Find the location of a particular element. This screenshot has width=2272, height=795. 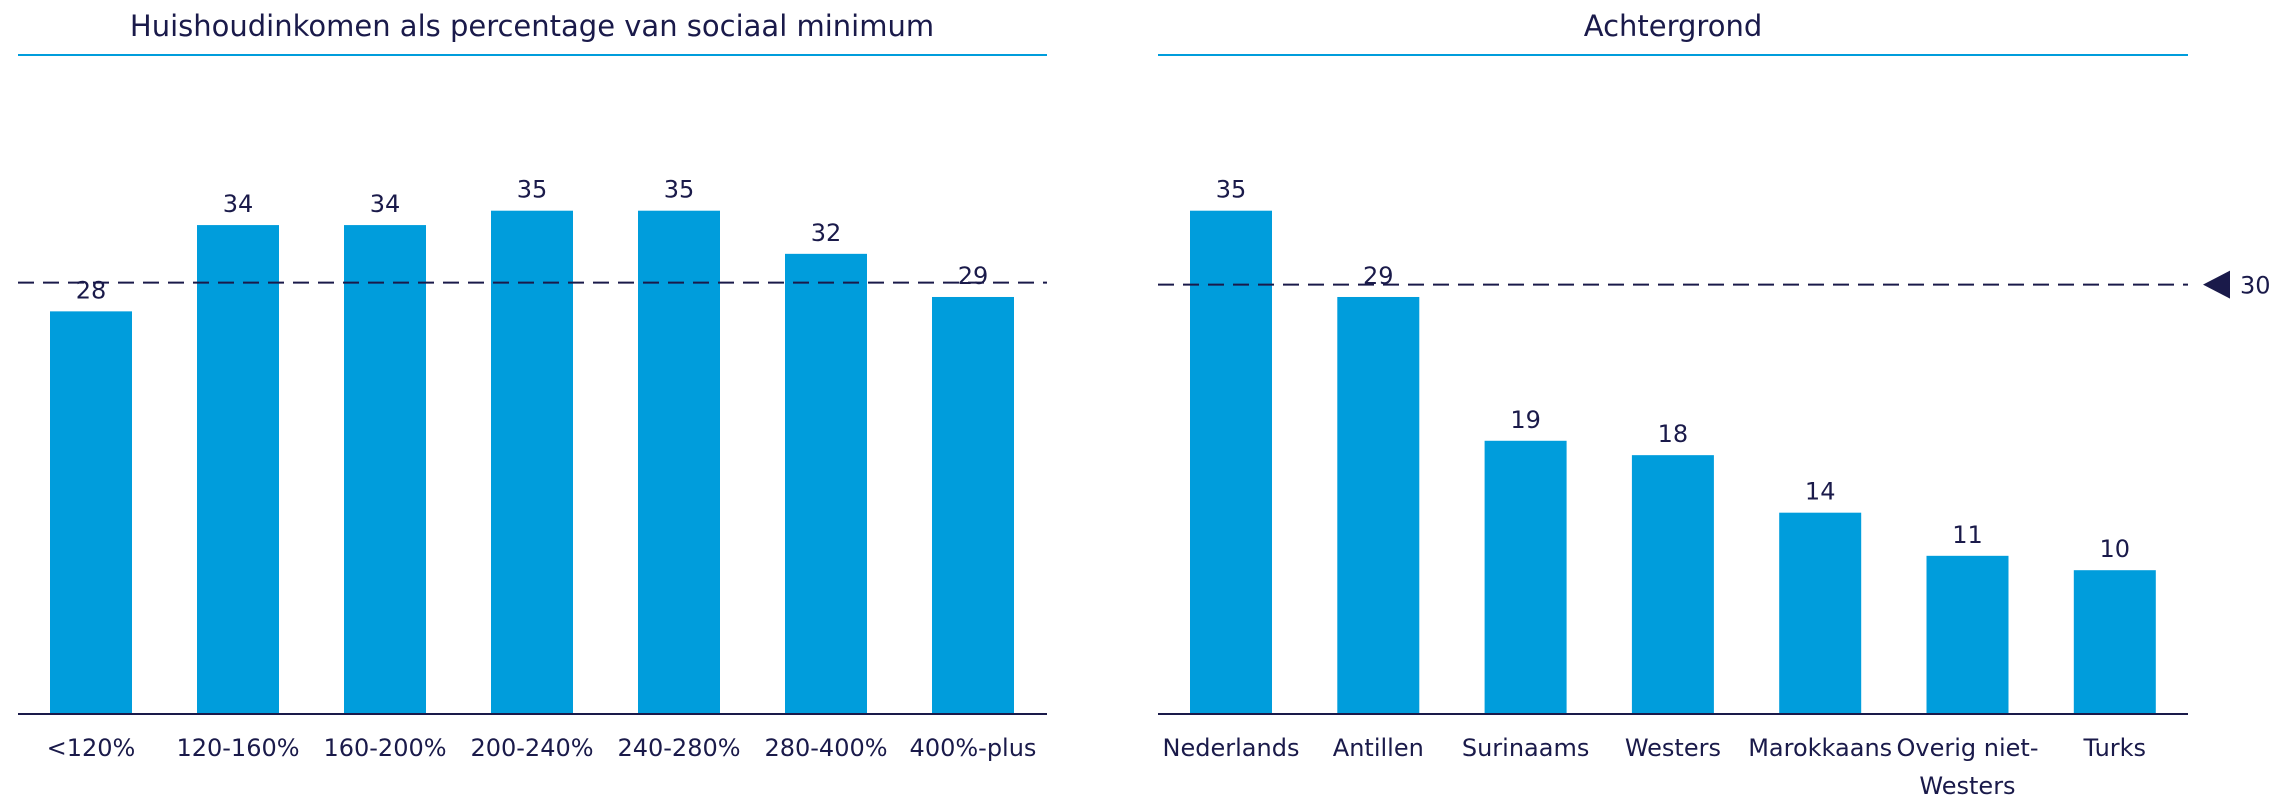

background-category-label: Surinaams is located at coordinates (1526, 748).